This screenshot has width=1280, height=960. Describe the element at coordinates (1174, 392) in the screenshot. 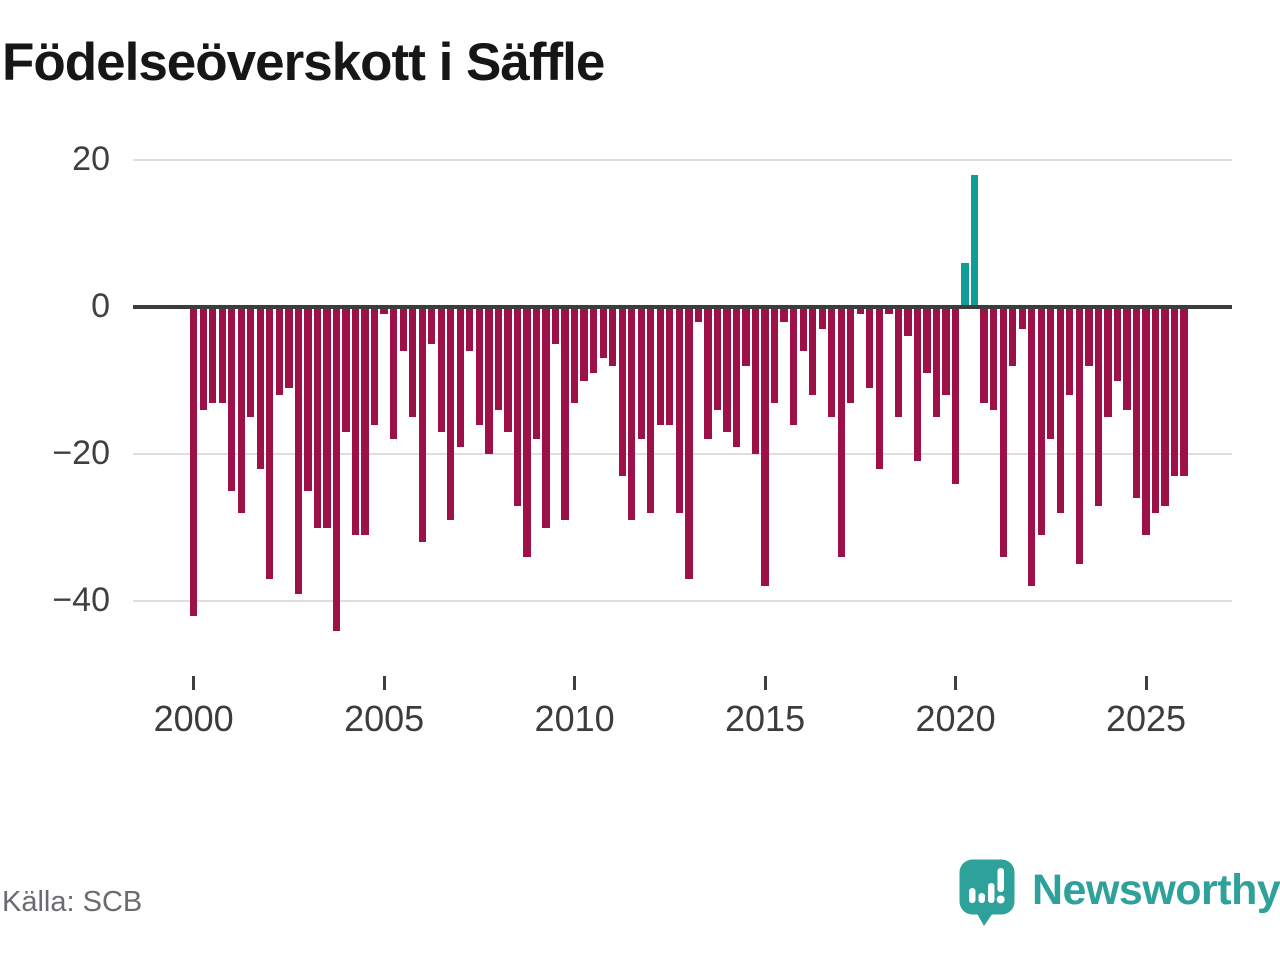

I see `bar-2025-K4` at that location.